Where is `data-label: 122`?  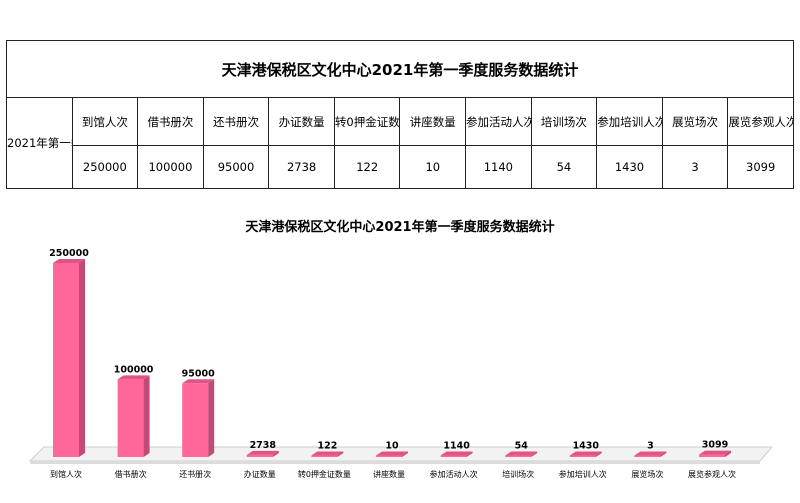 data-label: 122 is located at coordinates (327, 446).